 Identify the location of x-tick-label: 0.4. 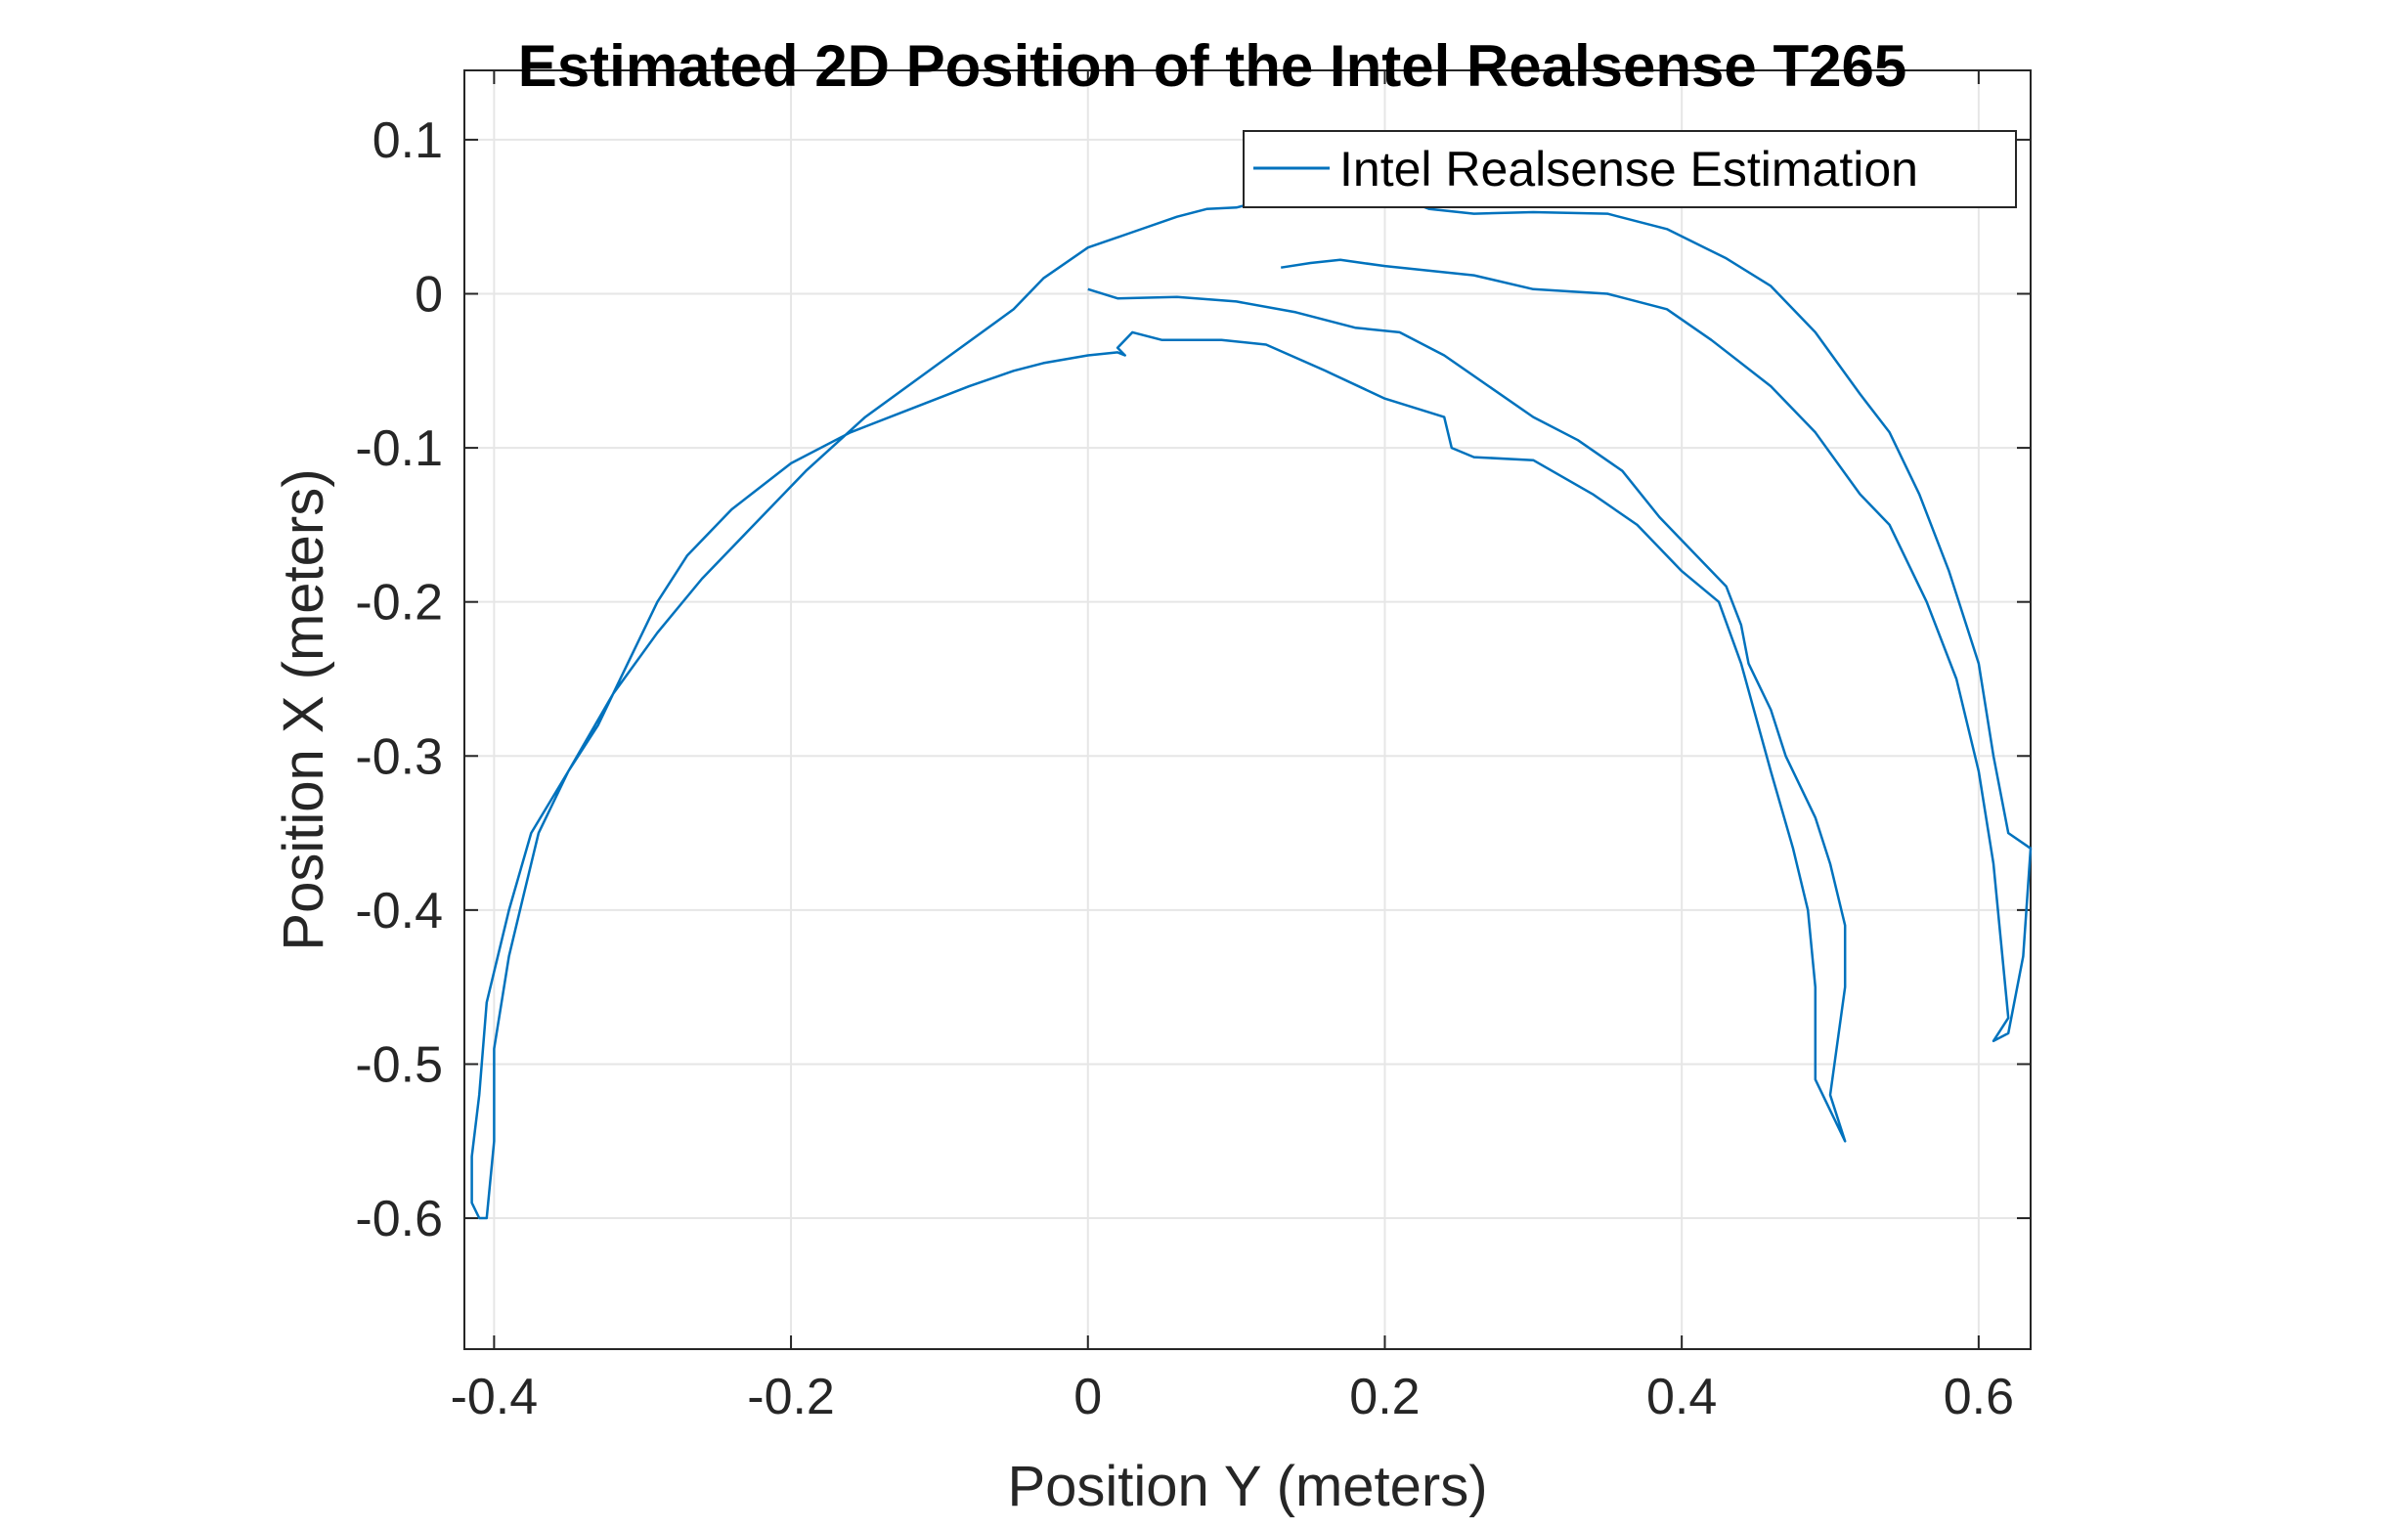
(1681, 1397).